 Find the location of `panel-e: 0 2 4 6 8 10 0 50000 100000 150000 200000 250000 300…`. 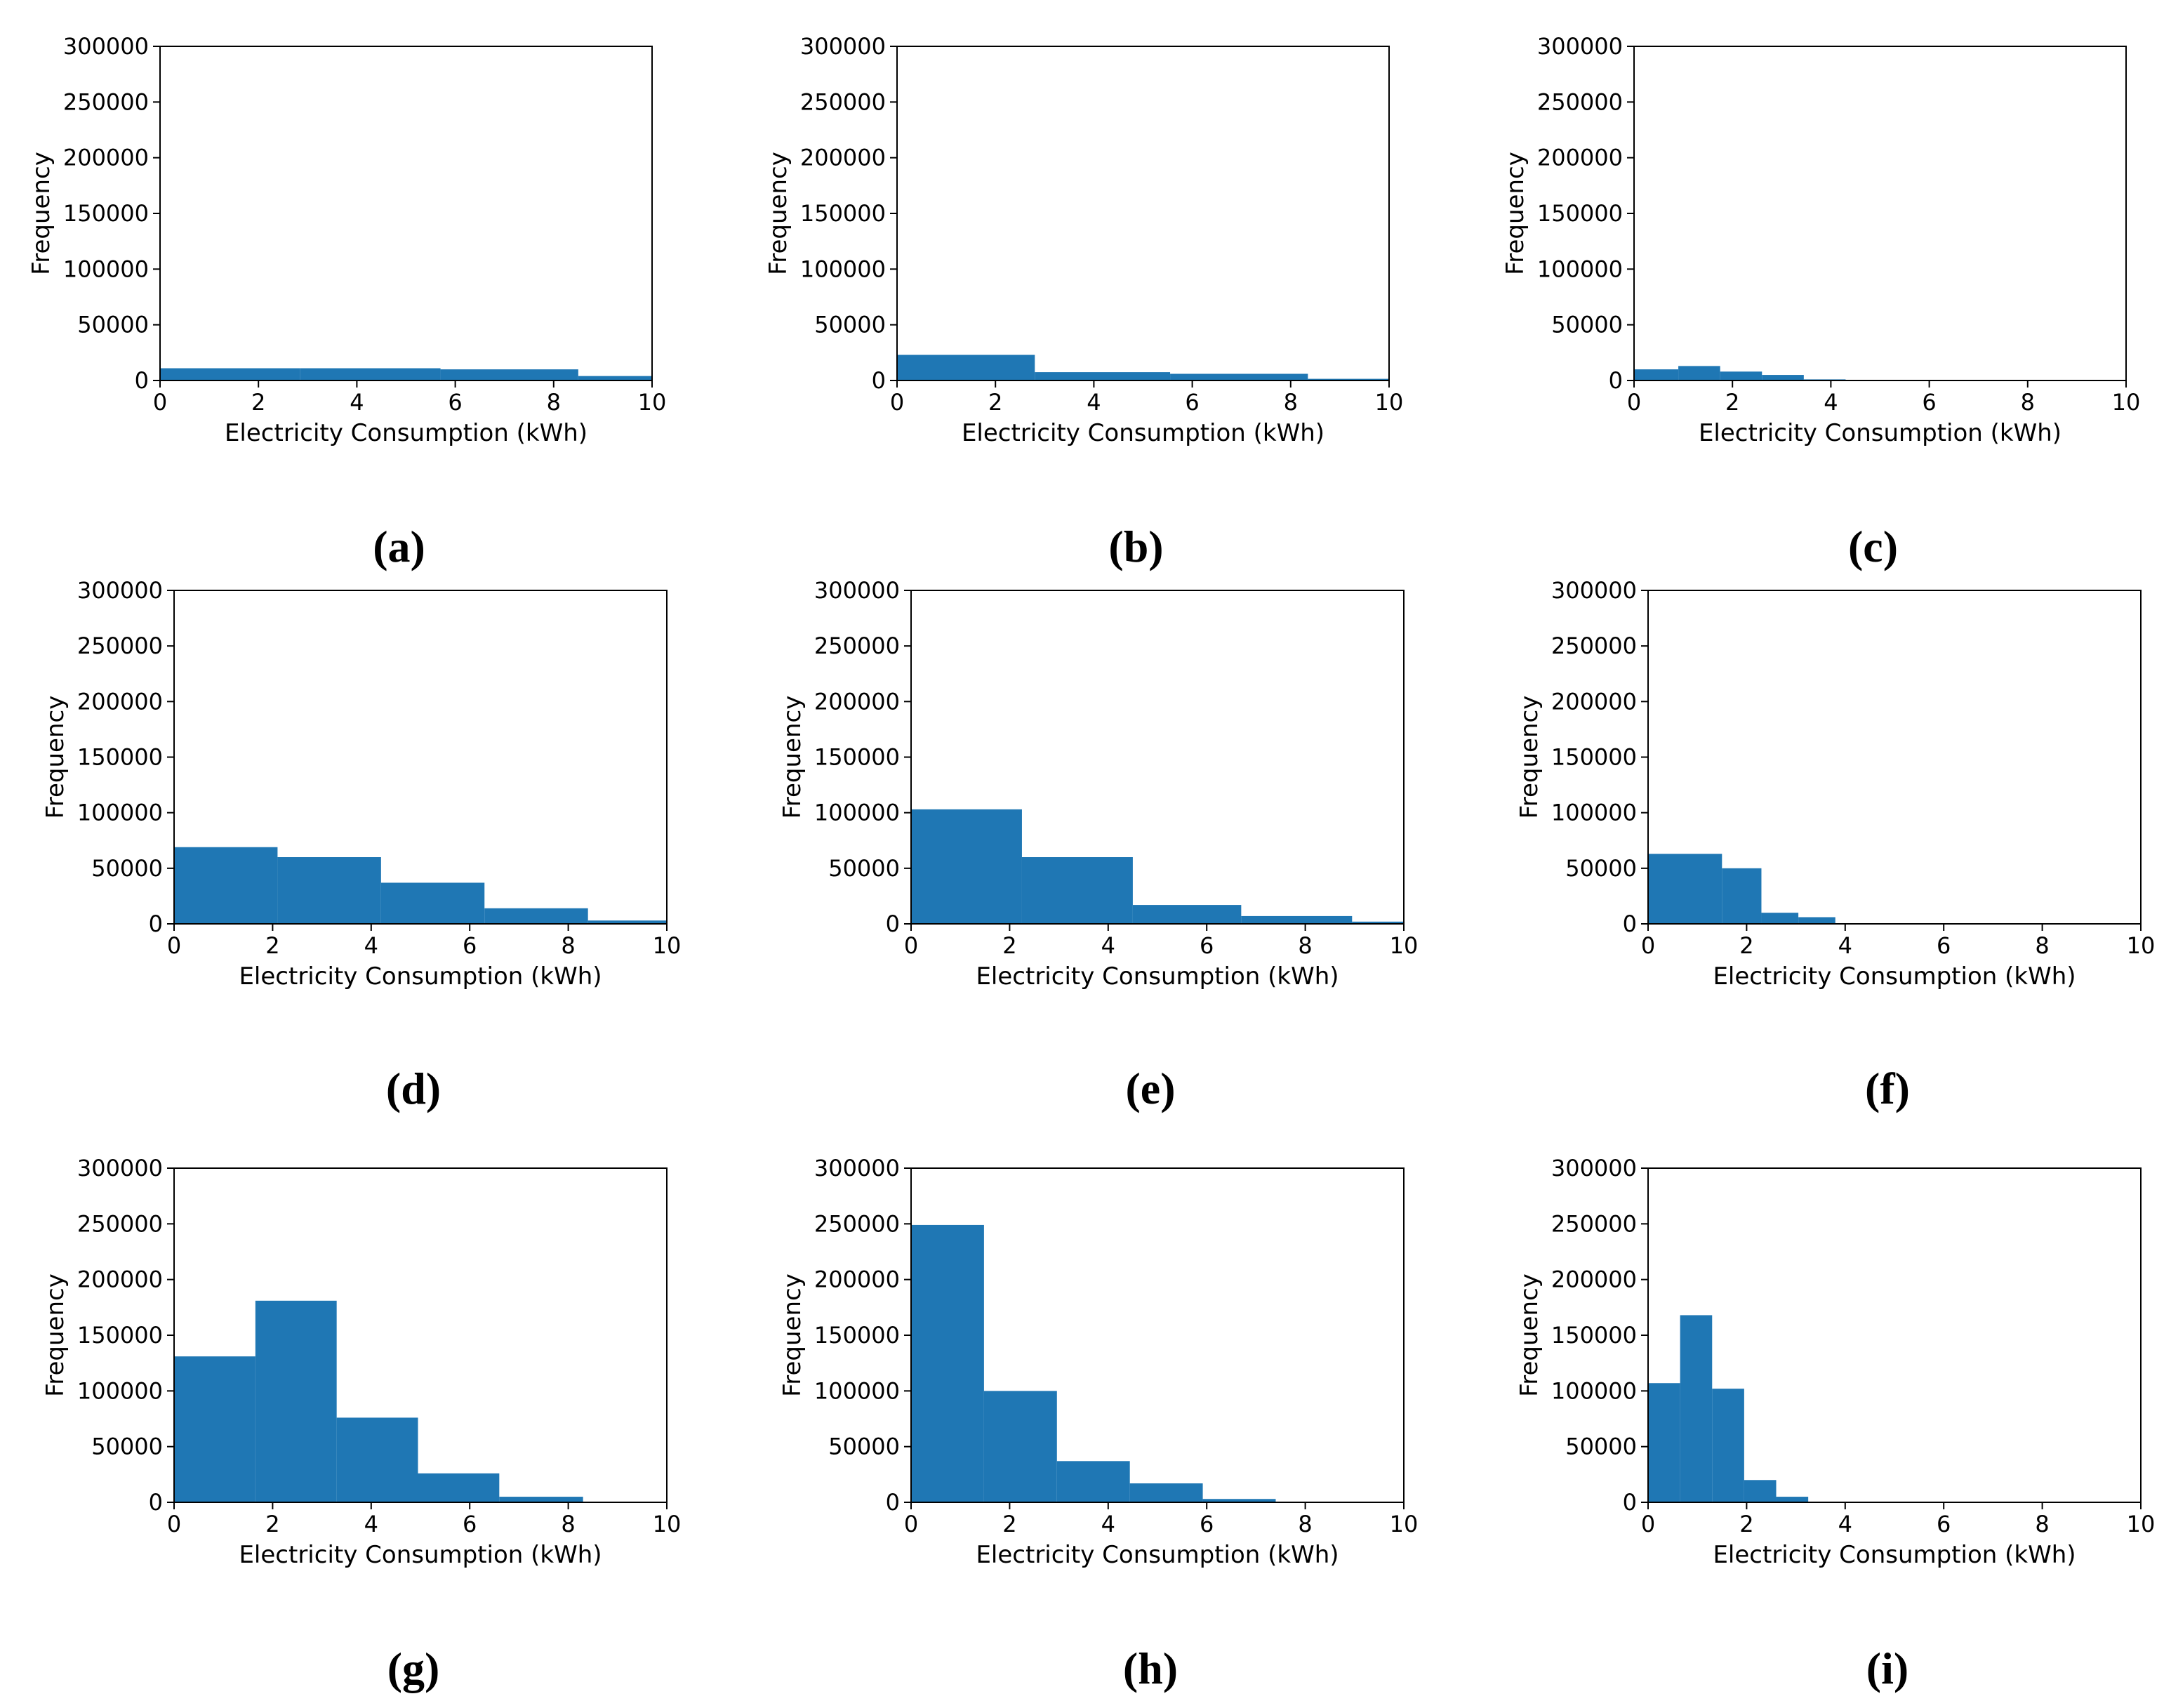

panel-e: 0 2 4 6 8 10 0 50000 100000 150000 200000 250000 300… is located at coordinates (1098, 845).